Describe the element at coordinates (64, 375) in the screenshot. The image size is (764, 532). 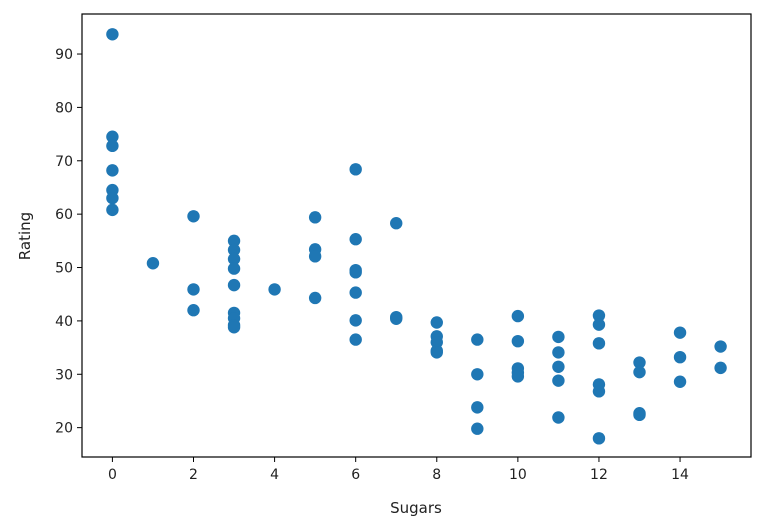
I see `y-tick-label: 30` at that location.